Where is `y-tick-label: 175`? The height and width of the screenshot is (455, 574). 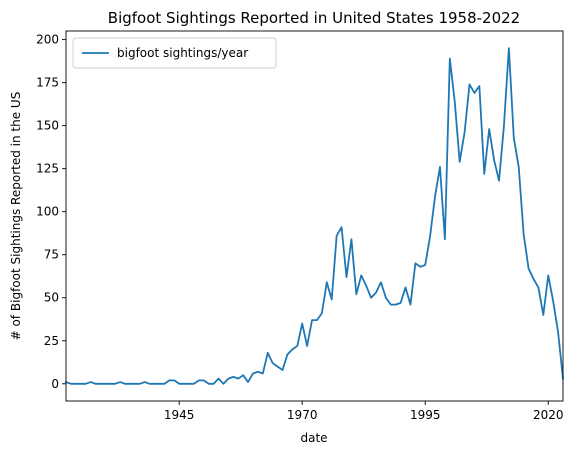
y-tick-label: 175 is located at coordinates (47, 83).